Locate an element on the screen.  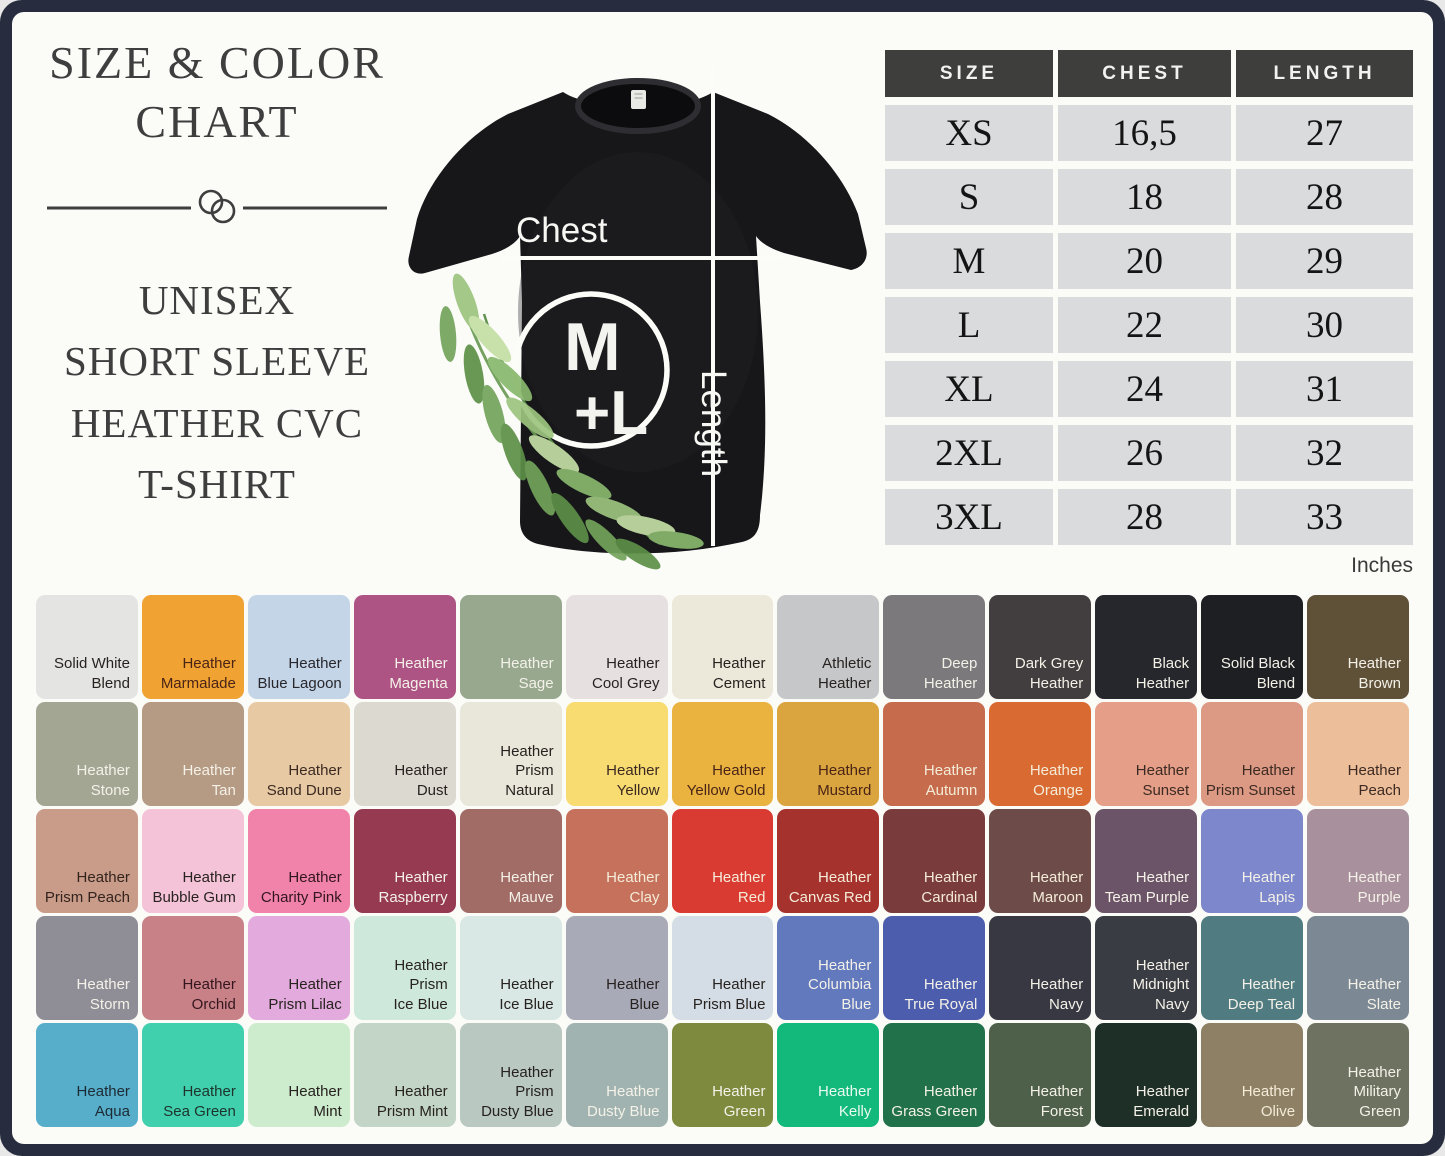
color-swatch-label: Heather Green is located at coordinates (739, 1101).